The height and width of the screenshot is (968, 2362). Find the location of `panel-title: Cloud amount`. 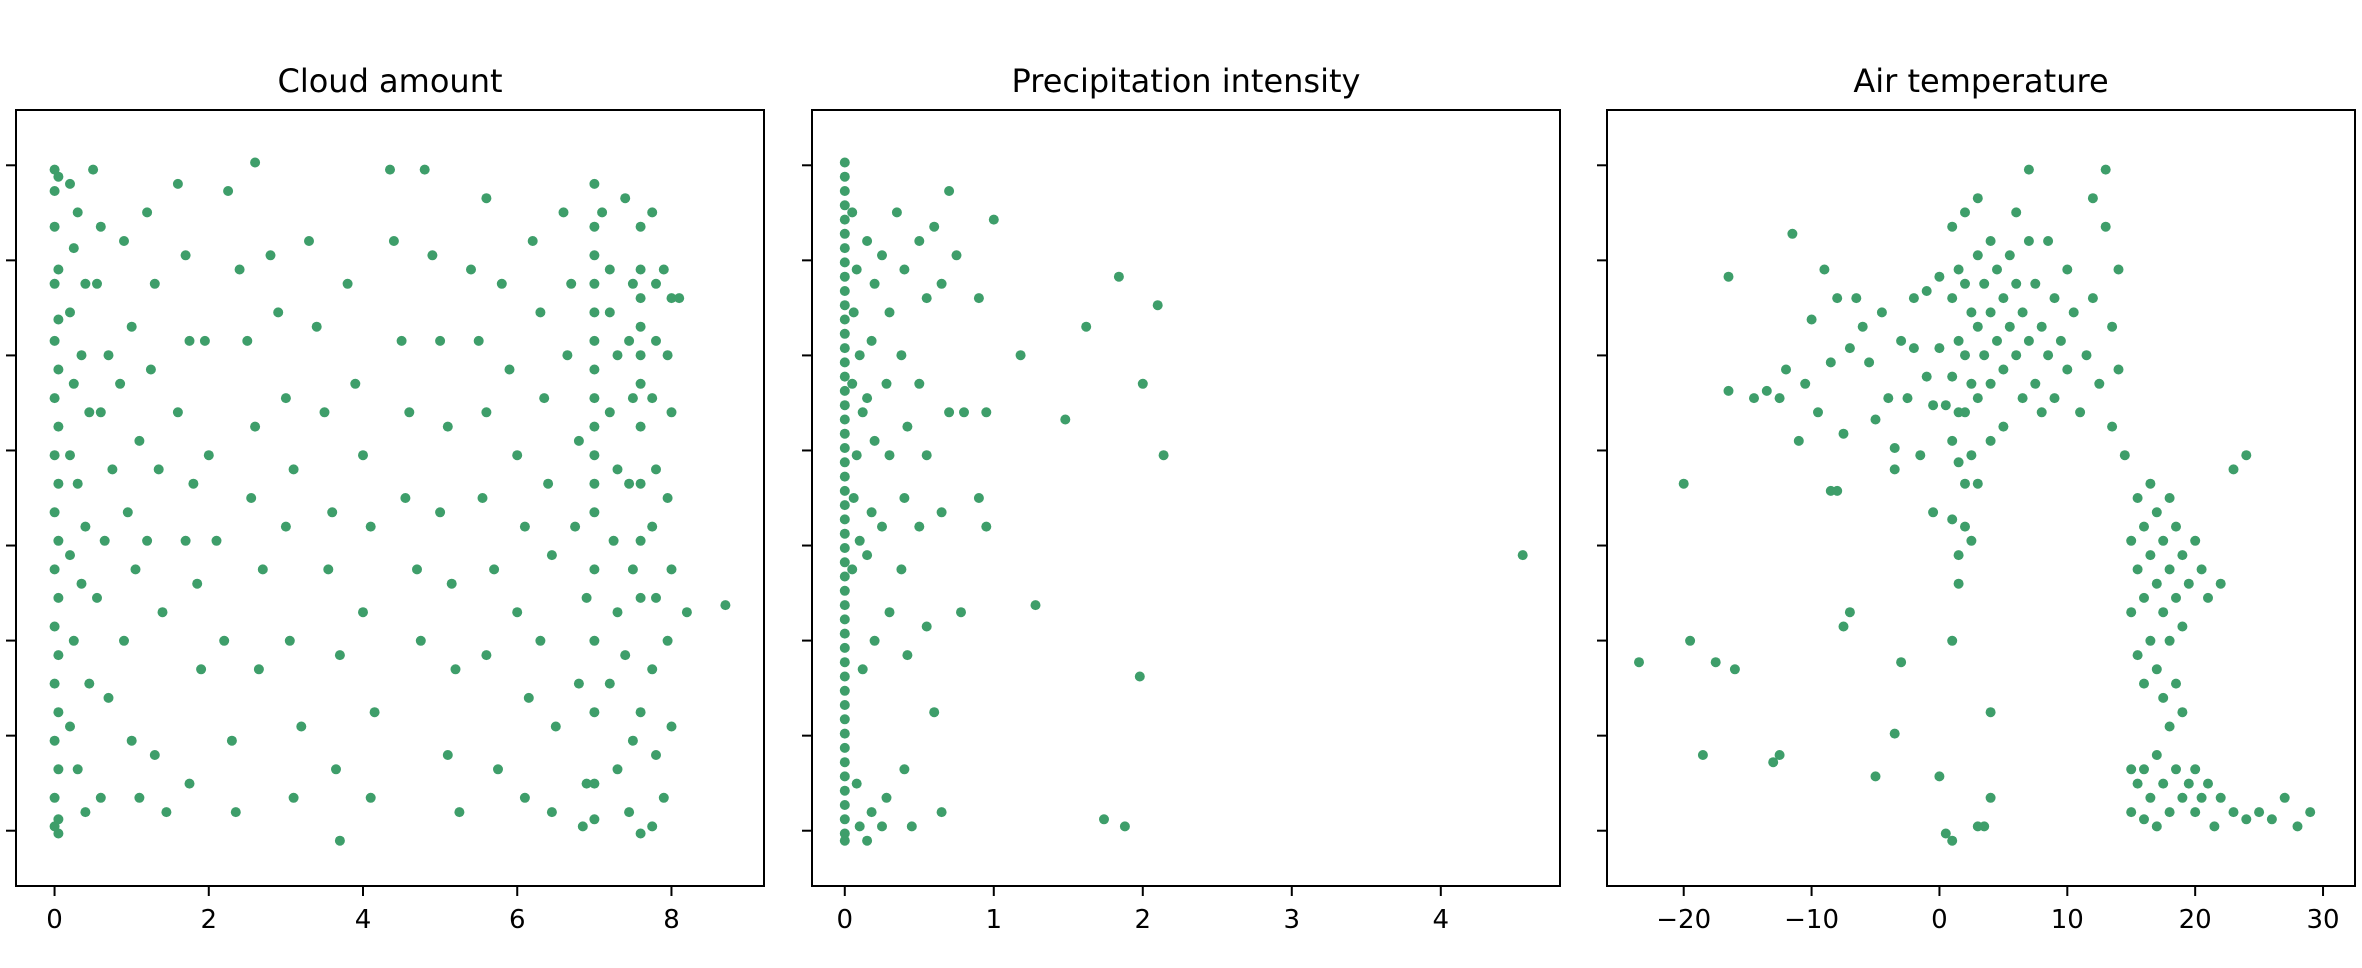

panel-title: Cloud amount is located at coordinates (389, 81).